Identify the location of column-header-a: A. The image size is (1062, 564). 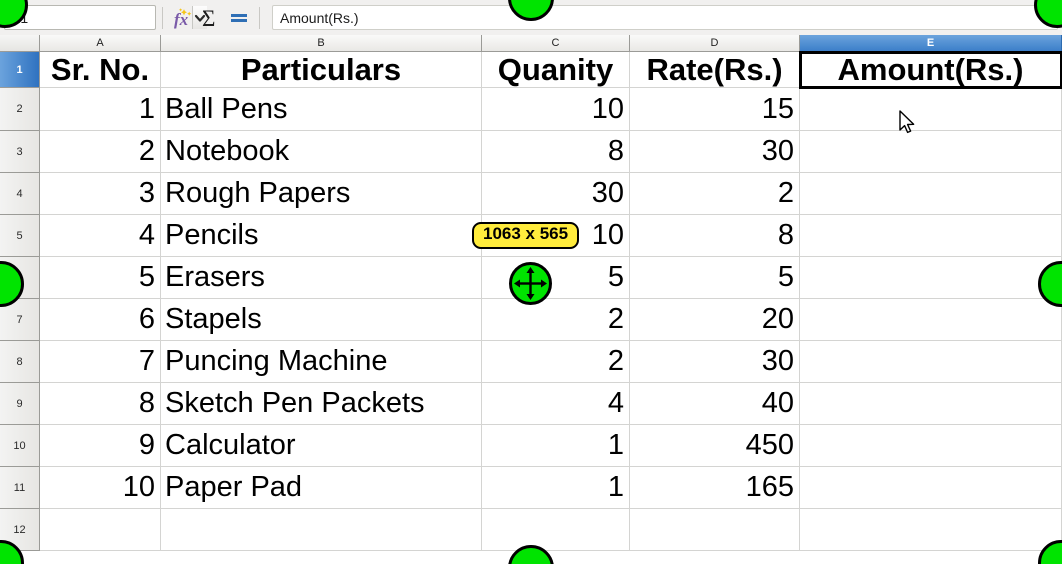
(100, 43).